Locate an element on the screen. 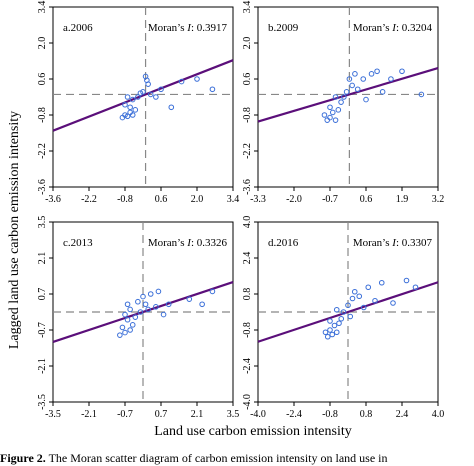 This screenshot has width=474, height=466. caption-label: Figure 2. is located at coordinates (23, 458).